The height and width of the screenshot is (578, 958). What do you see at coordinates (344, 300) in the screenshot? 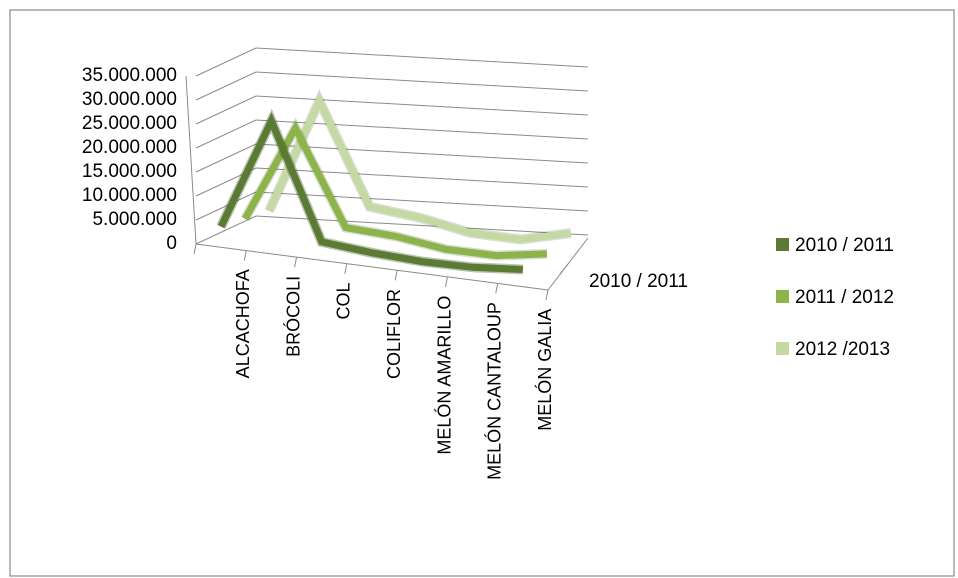
I see `x-tick-label: COL` at bounding box center [344, 300].